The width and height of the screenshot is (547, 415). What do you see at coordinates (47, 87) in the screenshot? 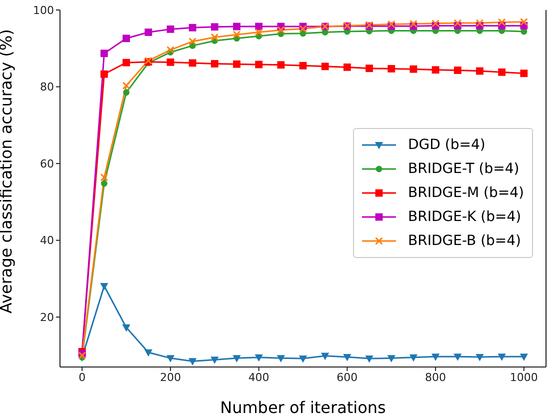
I see `y-tick-label: 80` at bounding box center [47, 87].